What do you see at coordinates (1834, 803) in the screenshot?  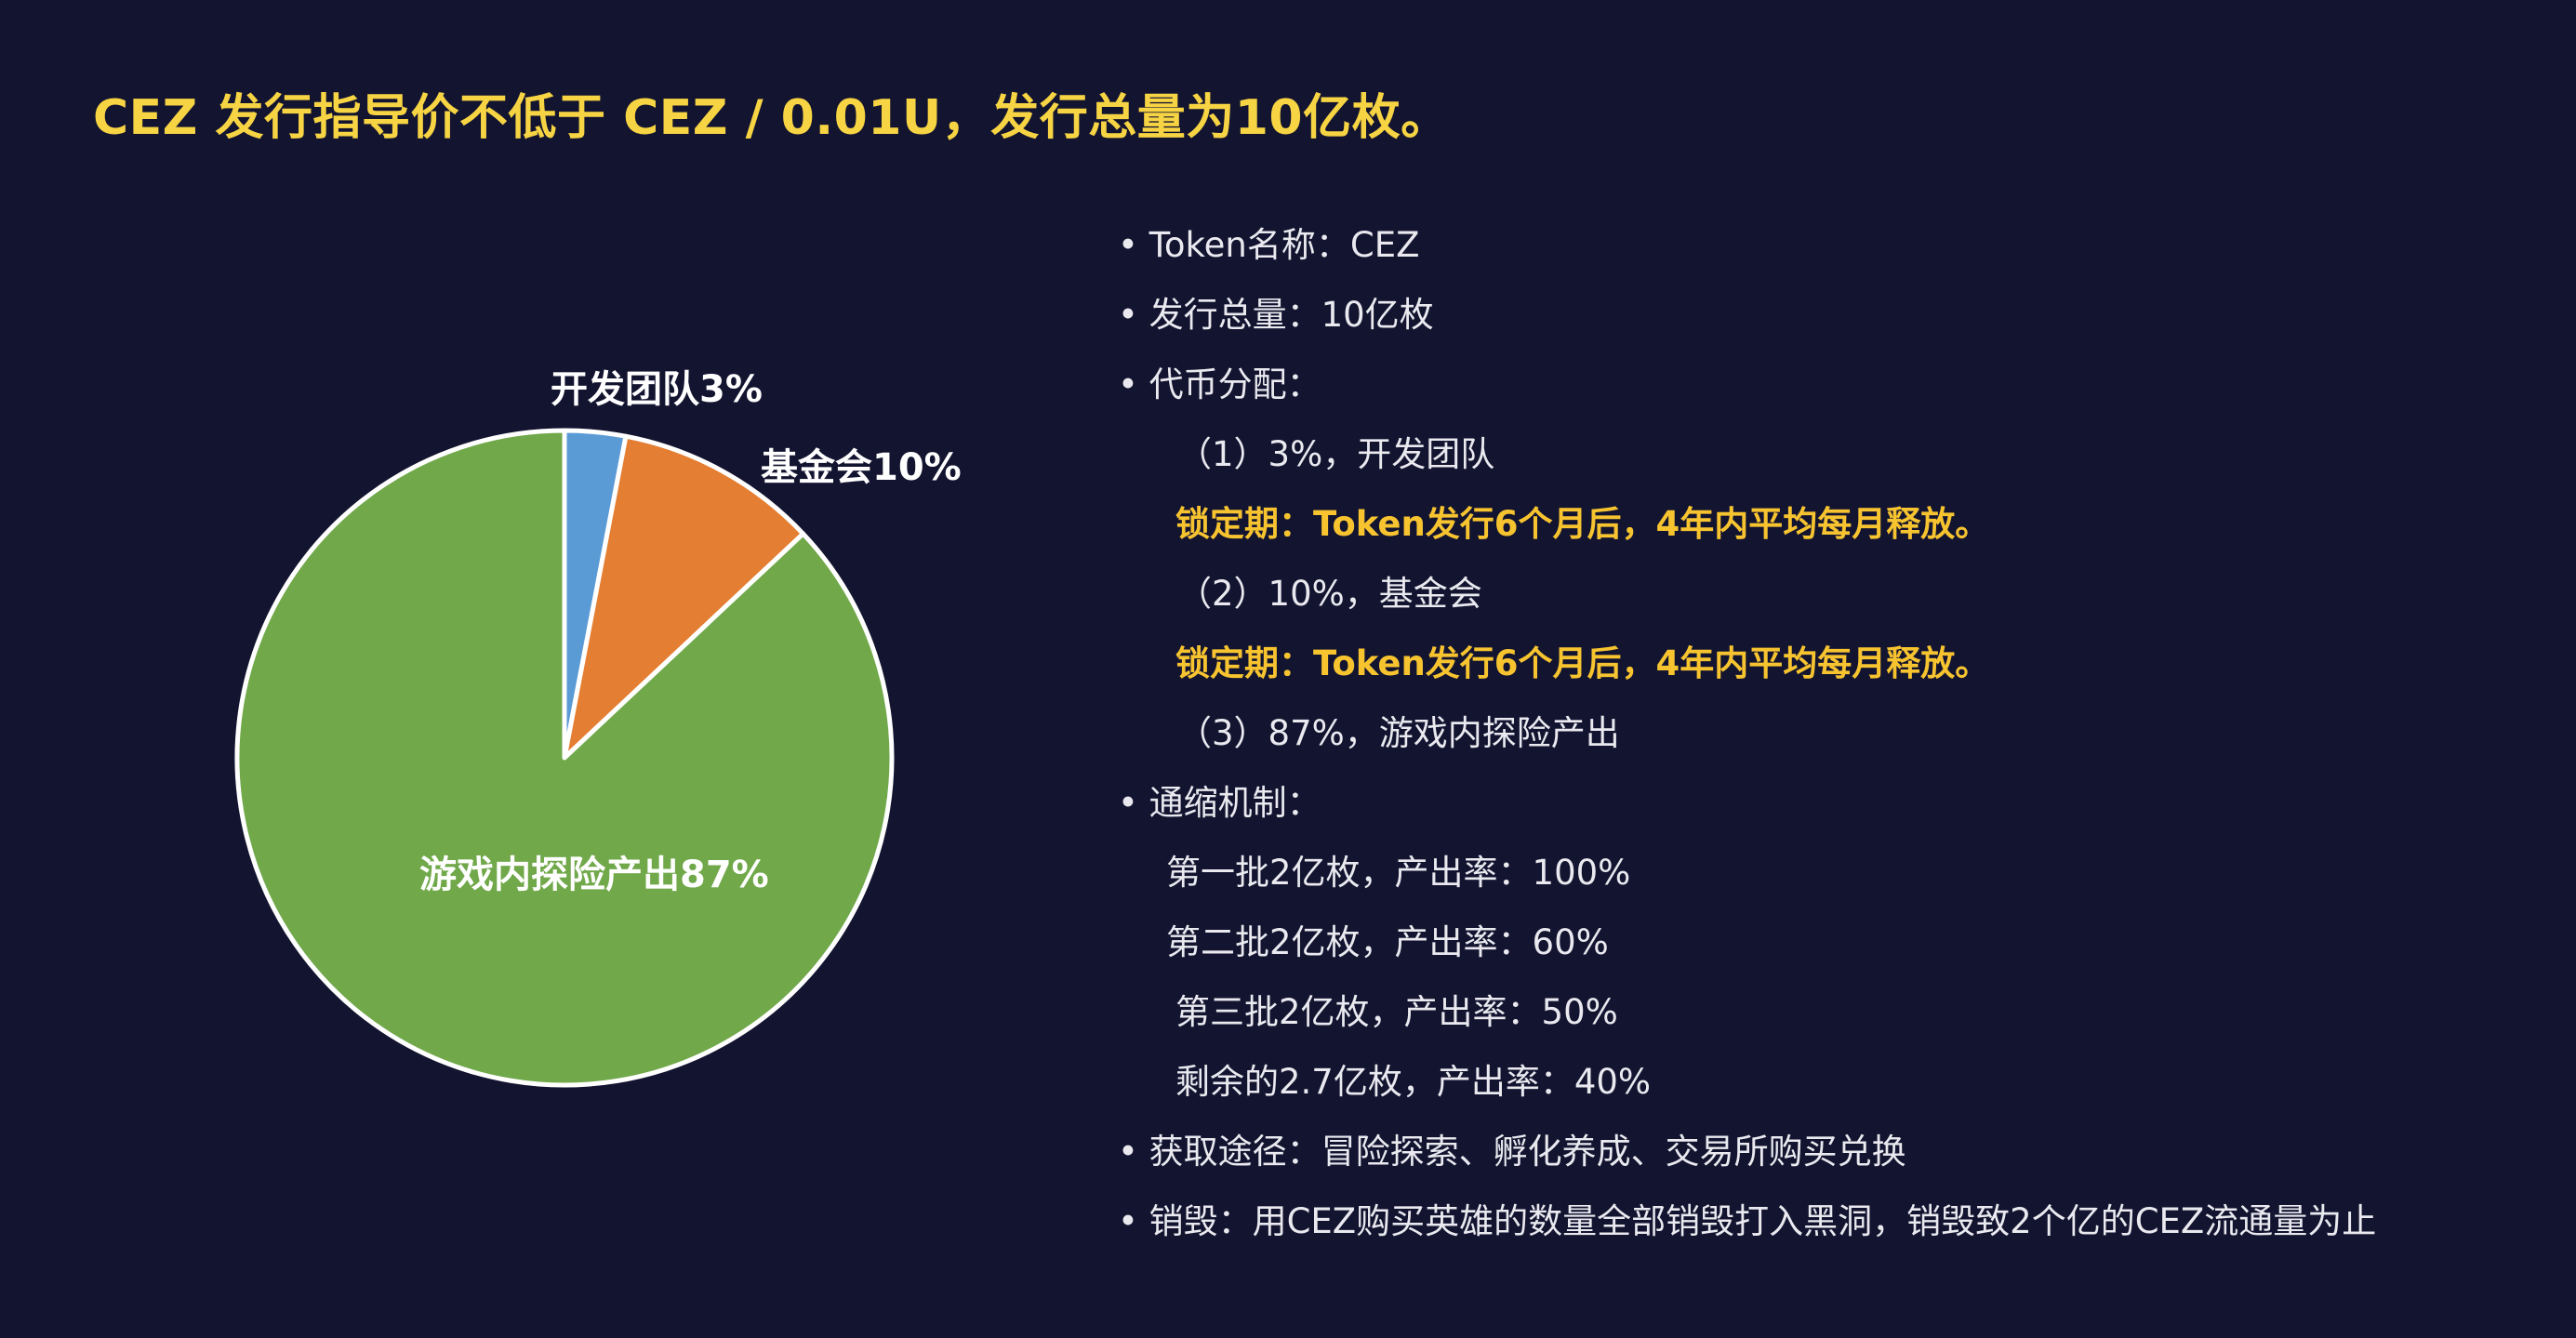 I see `deflation-title: 通缩机制：` at bounding box center [1834, 803].